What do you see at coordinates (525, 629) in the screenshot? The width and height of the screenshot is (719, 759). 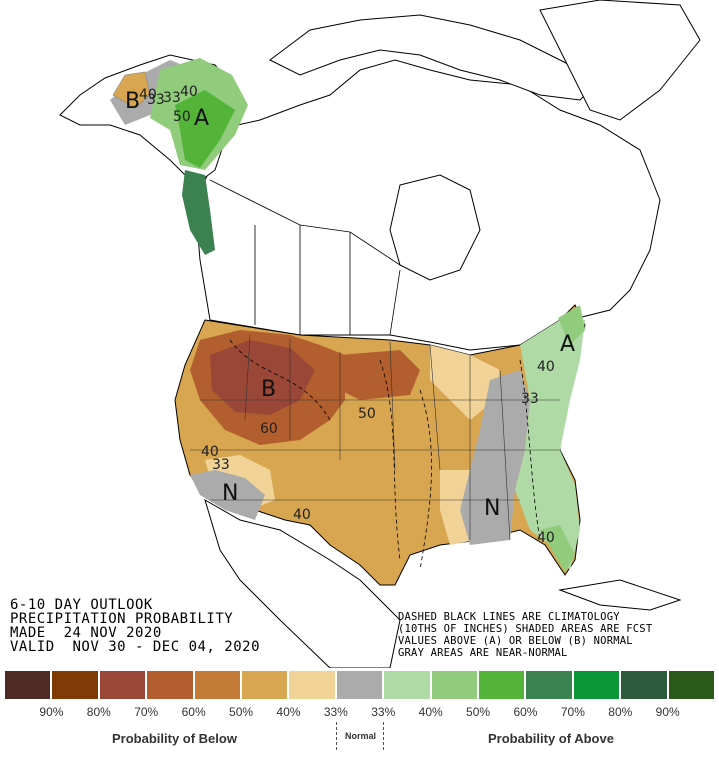 I see `note-line-2: (10THS OF INCHES) SHADED AREAS ARE FCST` at bounding box center [525, 629].